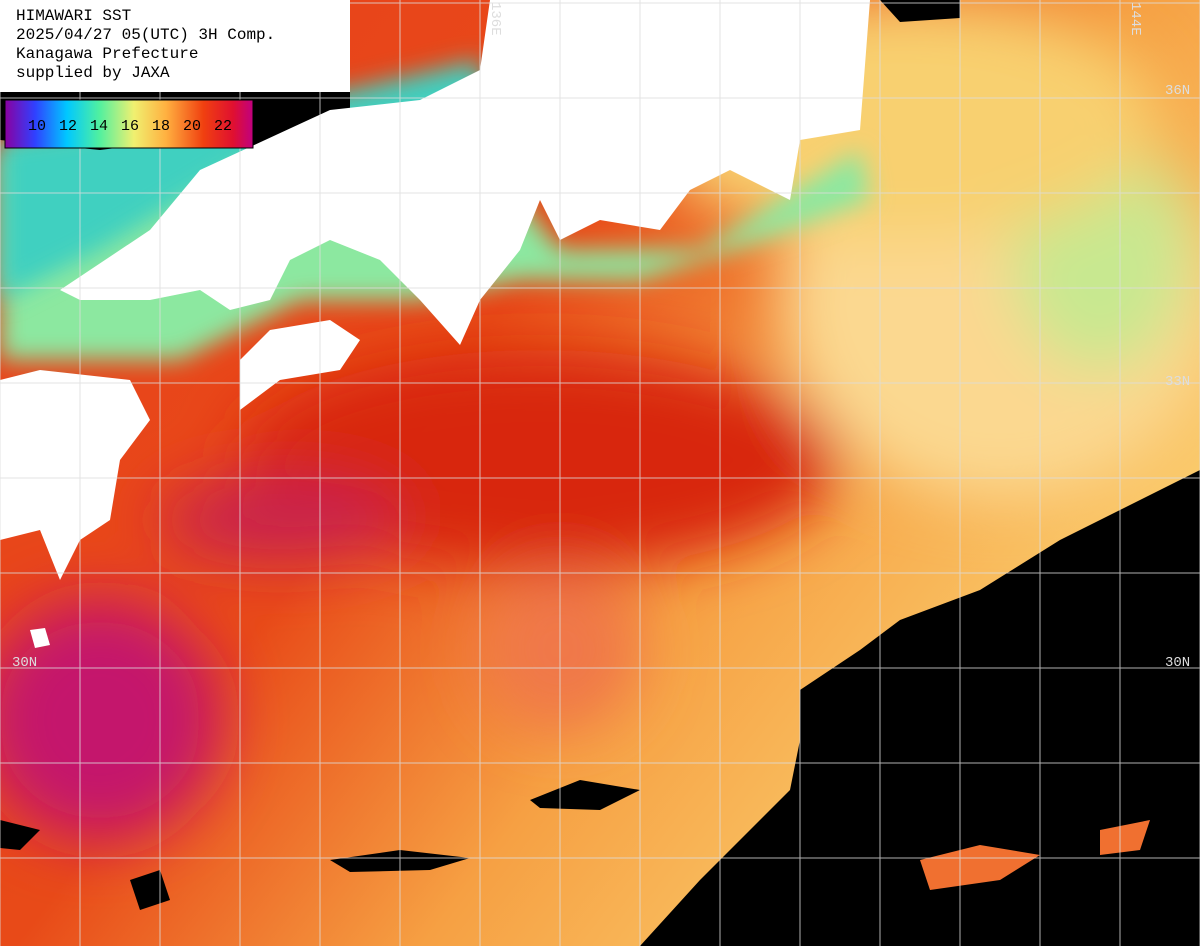  Describe the element at coordinates (145, 35) in the screenshot. I see `header-line: 2025/04/27 05(UTC) 3H Comp.` at that location.